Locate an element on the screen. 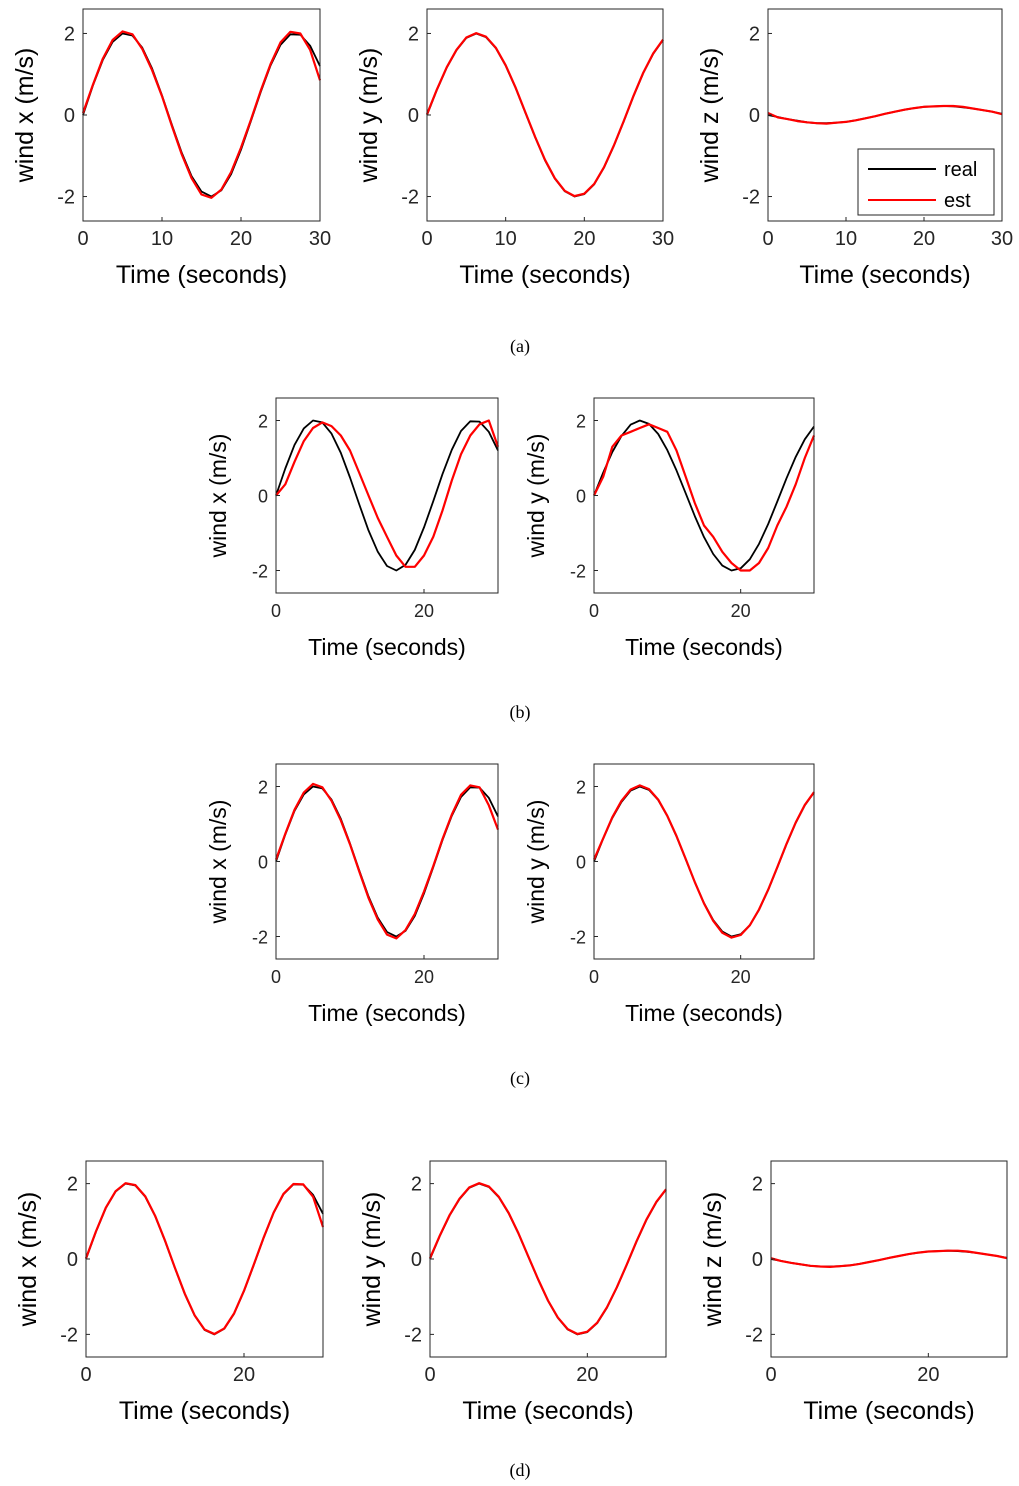 This screenshot has width=1019, height=1486. legend: real est is located at coordinates (926, 182).